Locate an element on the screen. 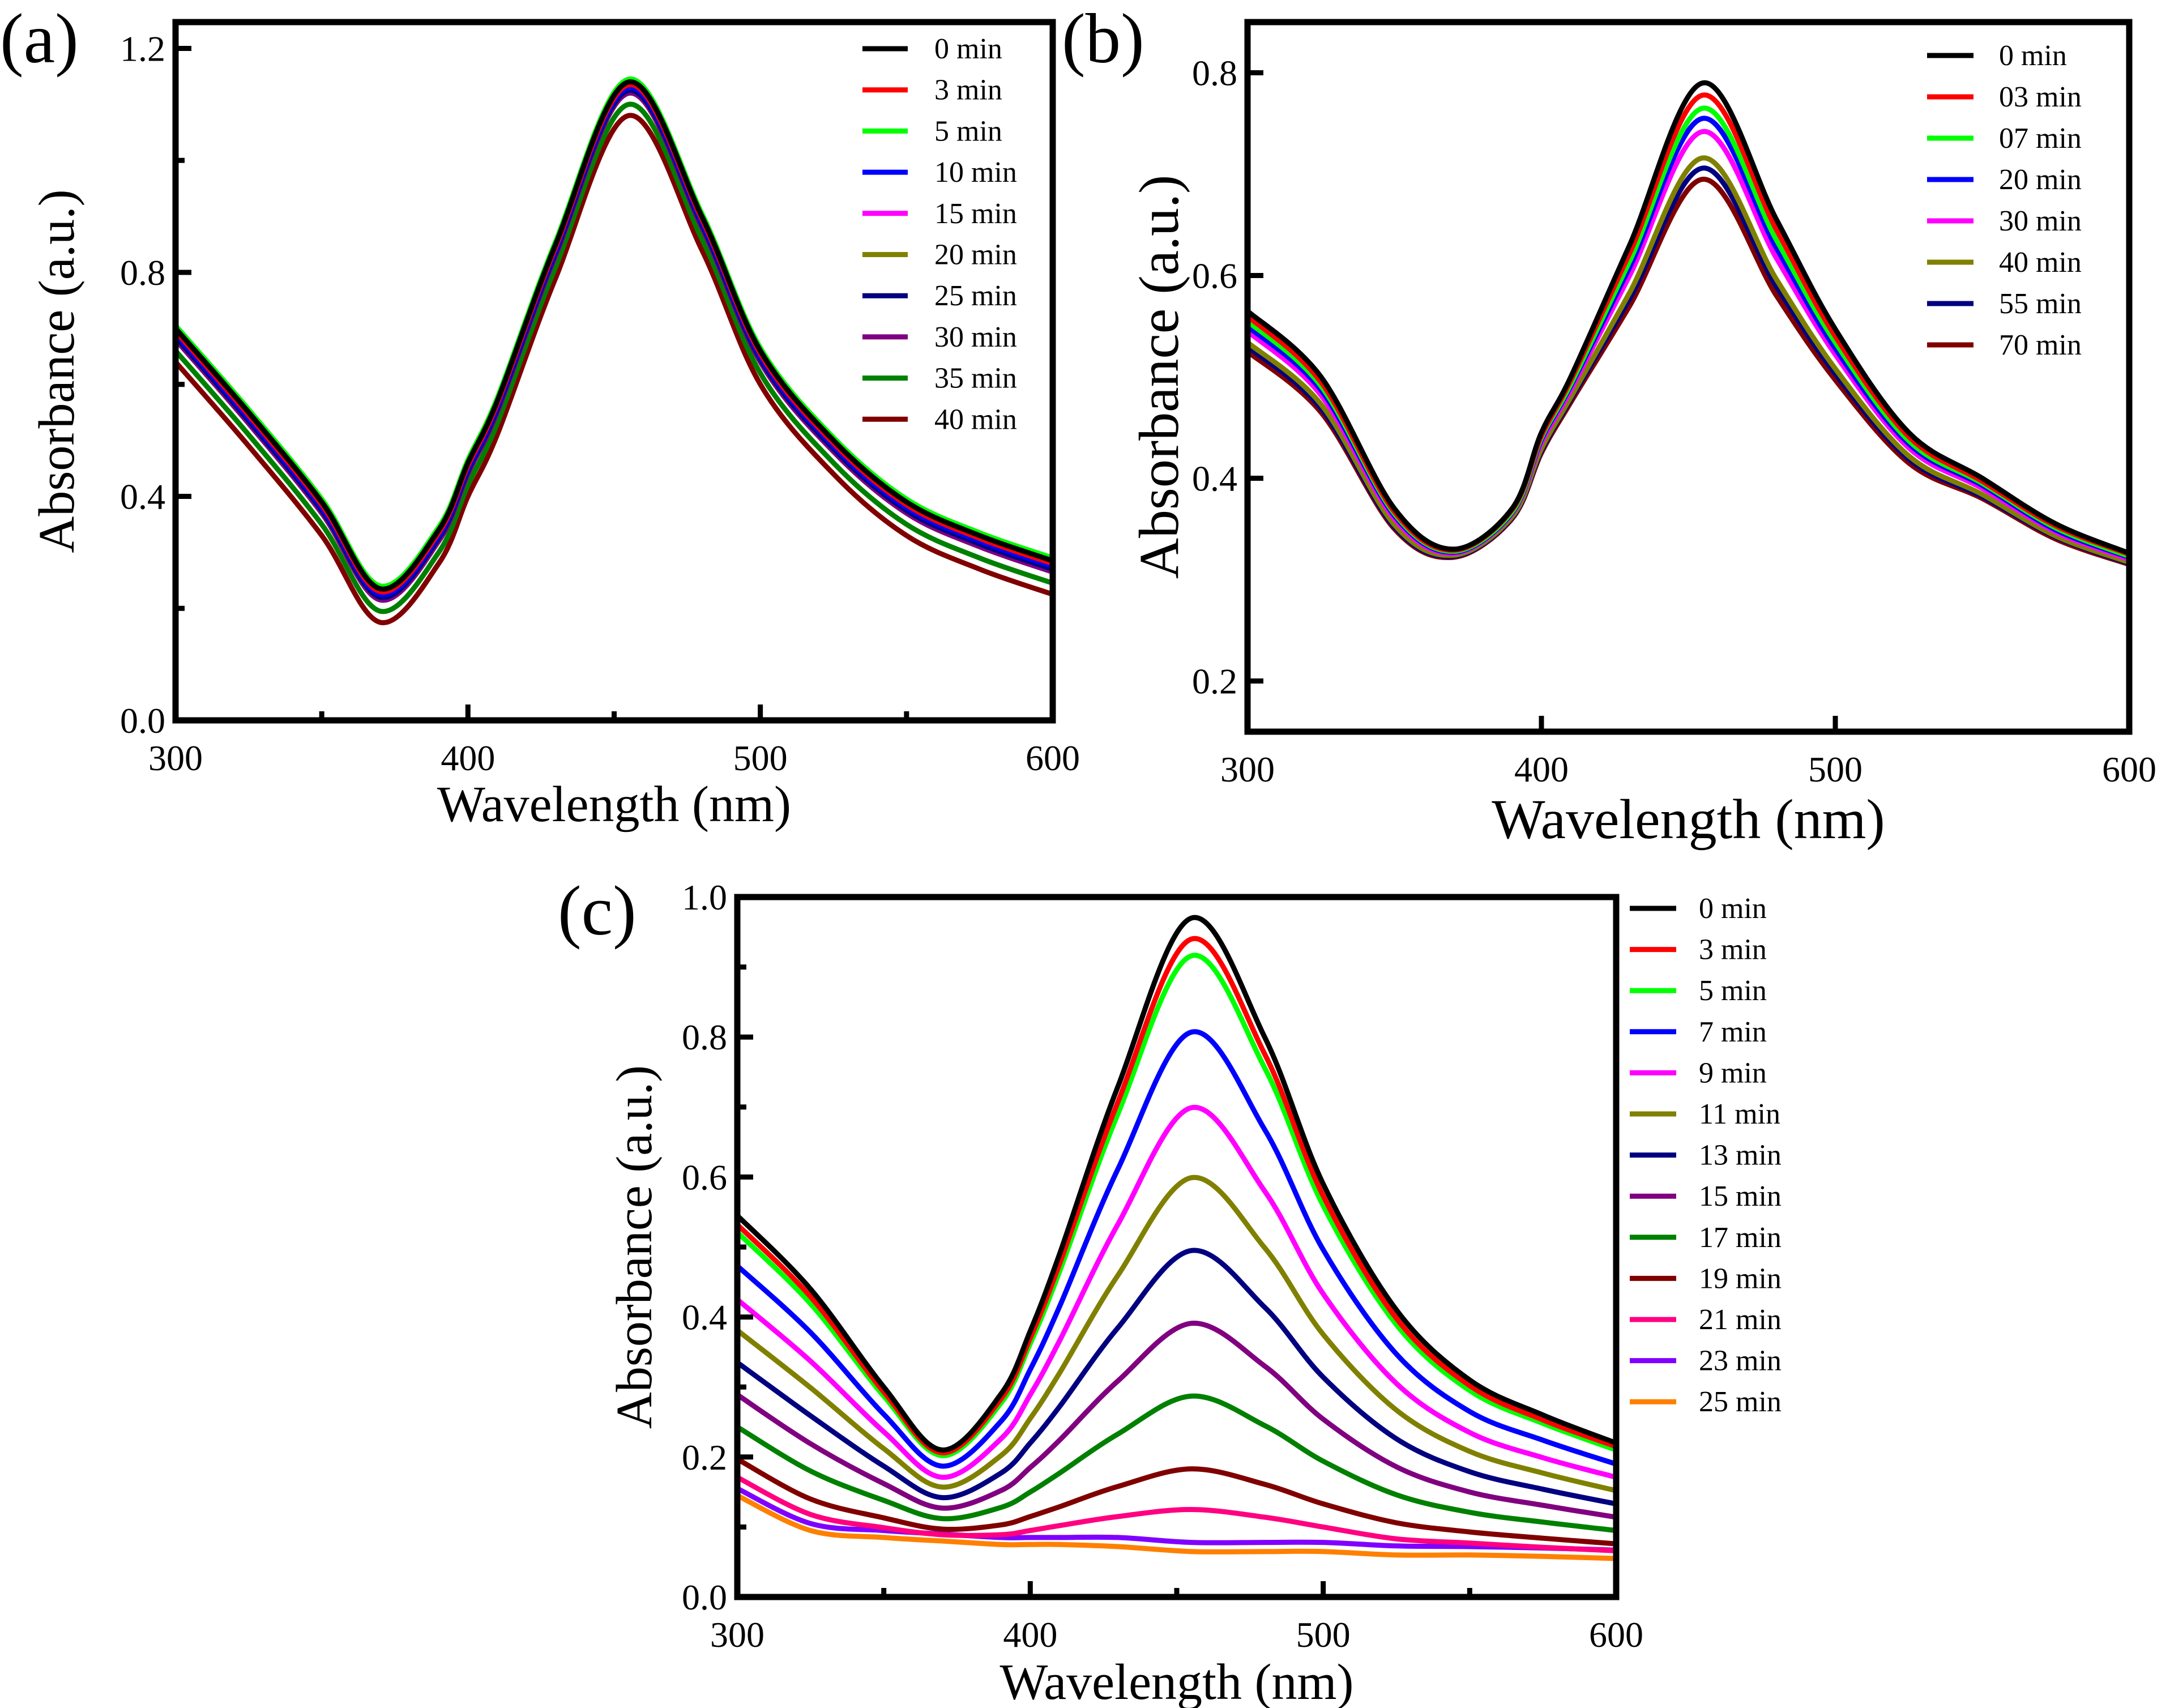  legend-label: 07 min is located at coordinates (2041, 138).